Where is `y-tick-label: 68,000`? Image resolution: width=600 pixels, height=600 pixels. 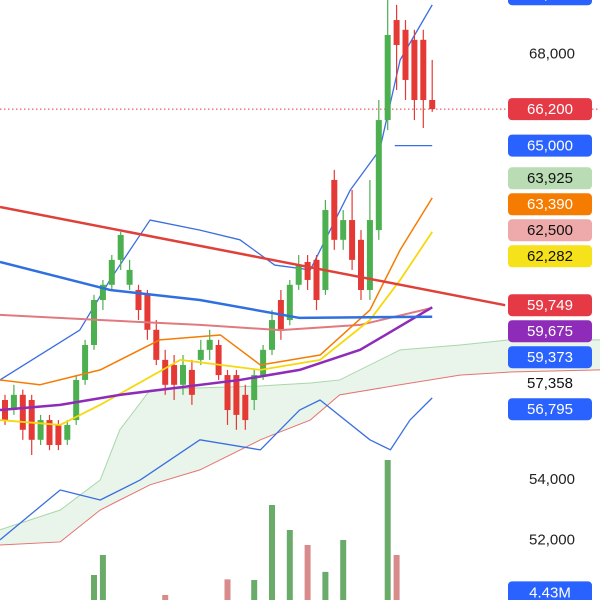 y-tick-label: 68,000 is located at coordinates (552, 53).